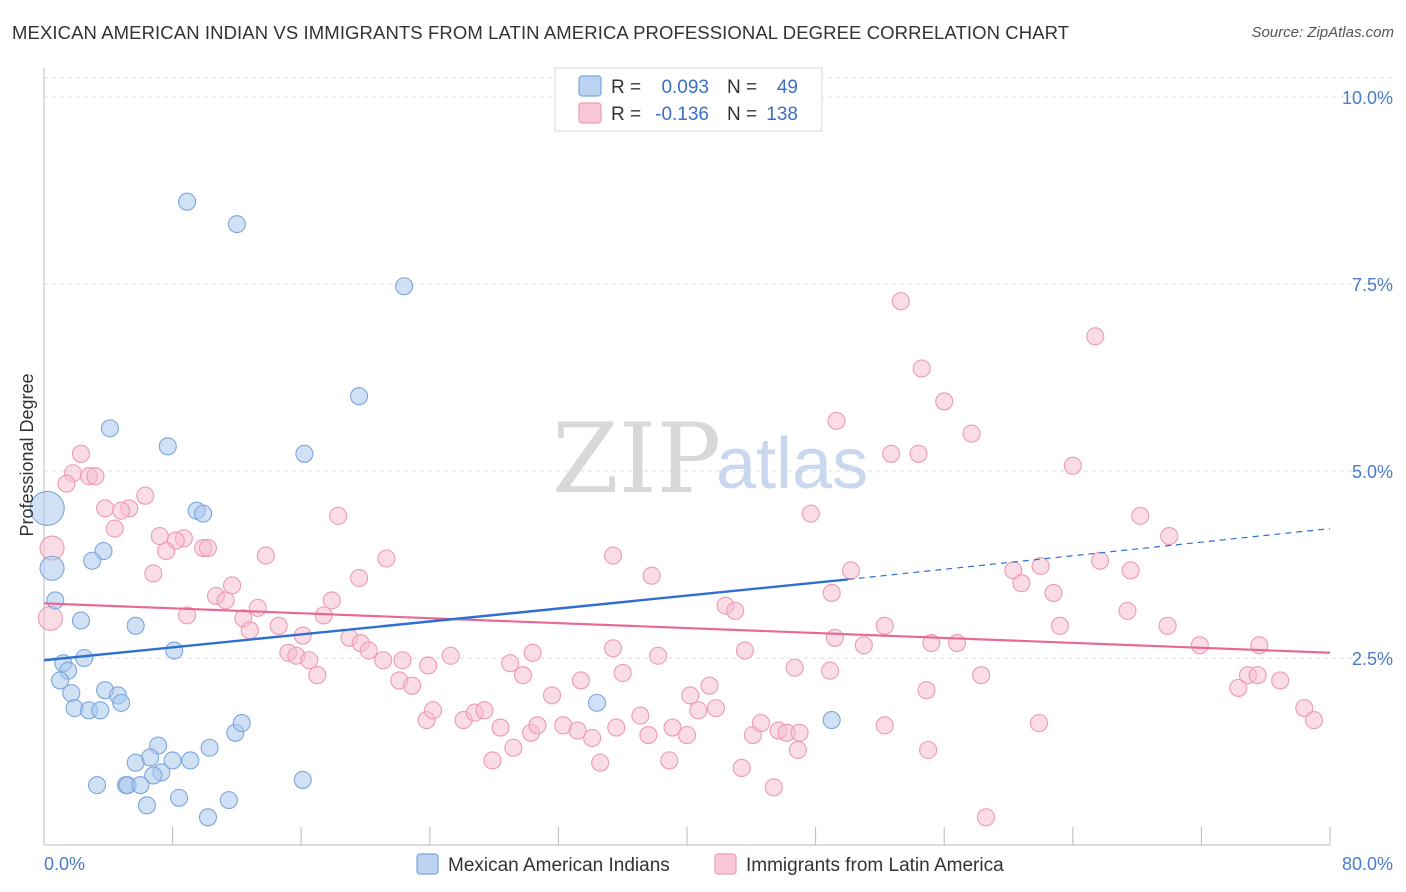 The height and width of the screenshot is (892, 1406). What do you see at coordinates (1367, 98) in the screenshot?
I see `y-tick-label-3: 10.0%` at bounding box center [1367, 98].